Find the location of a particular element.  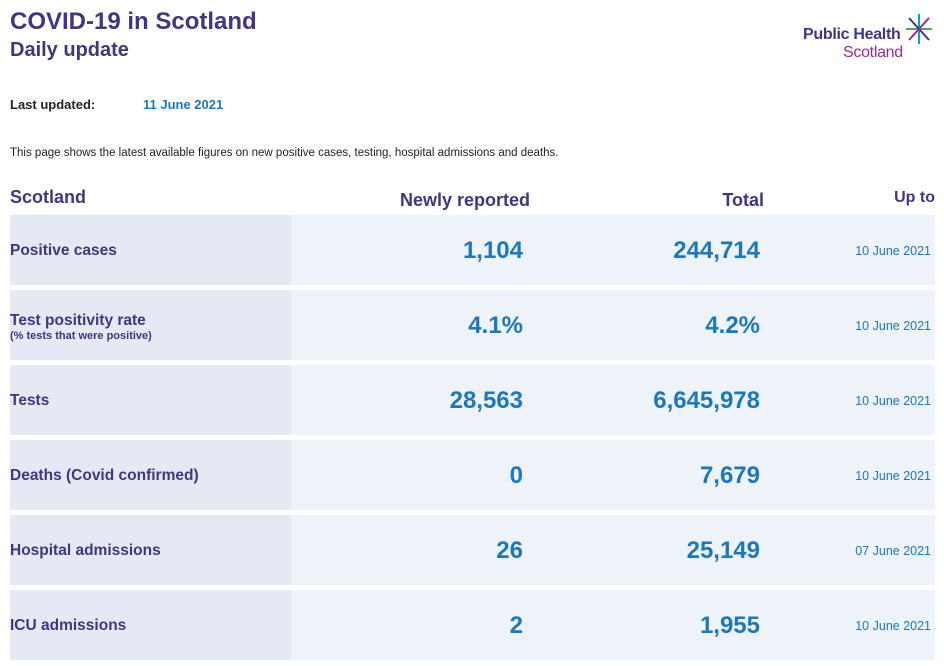

row-label: Hospital admissions is located at coordinates (85, 550).